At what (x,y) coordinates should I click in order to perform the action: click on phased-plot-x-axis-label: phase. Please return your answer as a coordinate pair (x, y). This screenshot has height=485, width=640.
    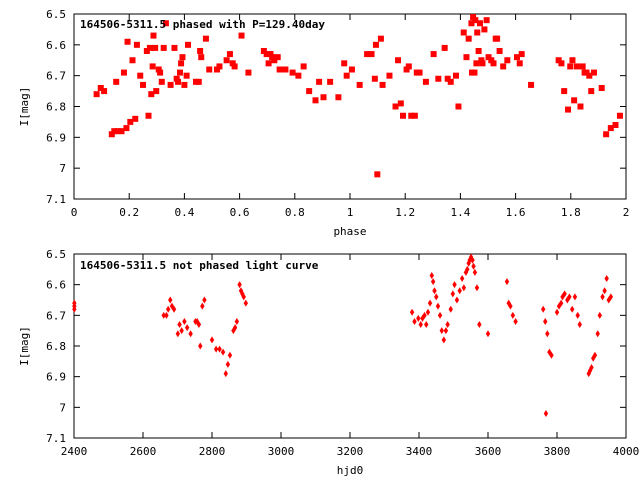
    Looking at the image, I should click on (349, 231).